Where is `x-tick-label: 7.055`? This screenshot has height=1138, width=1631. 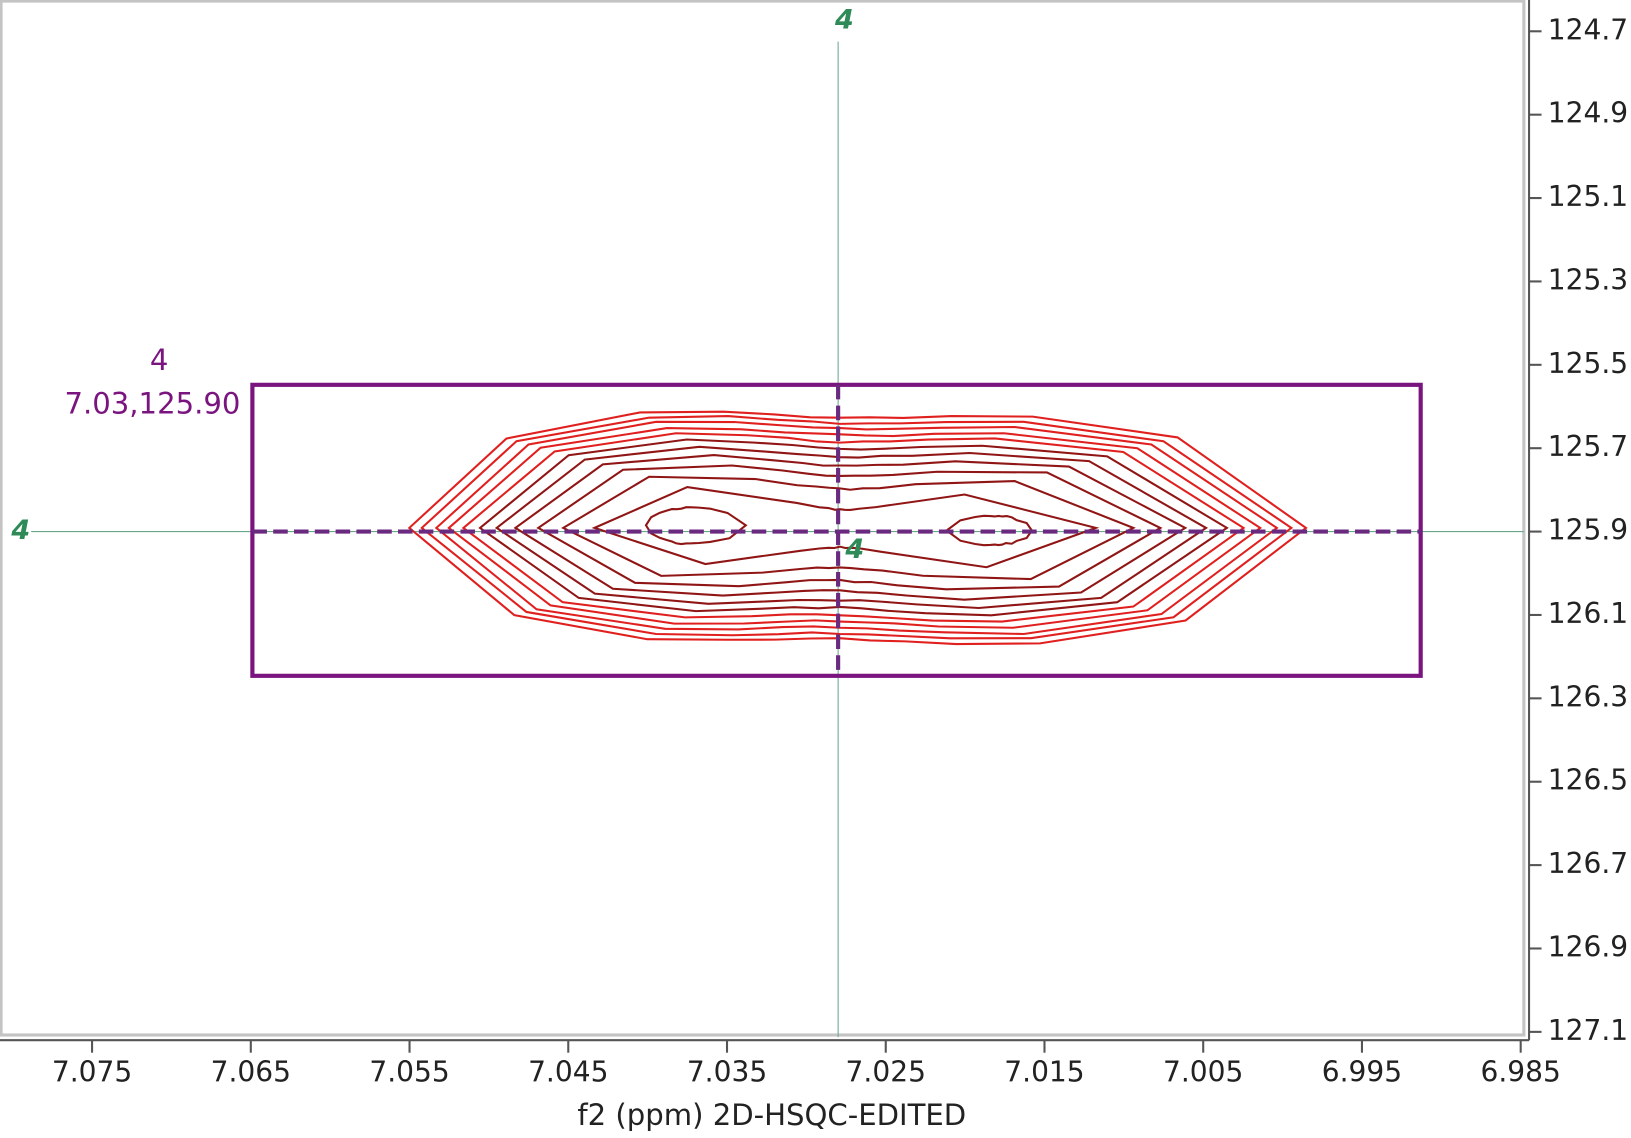
x-tick-label: 7.055 is located at coordinates (409, 1071).